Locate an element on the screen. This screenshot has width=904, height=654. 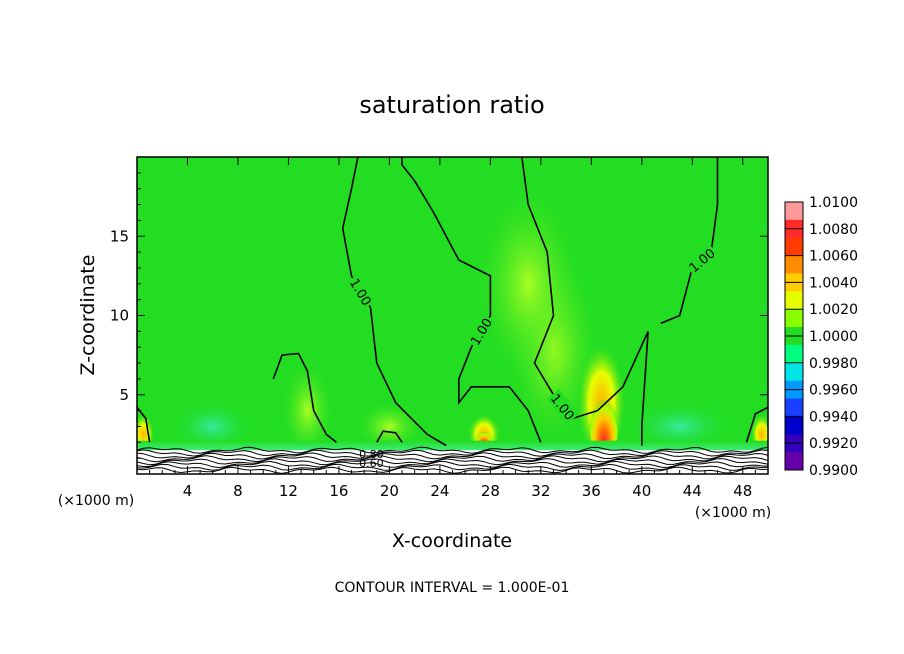
colorbar-label: 0.9980 is located at coordinates (833, 364).